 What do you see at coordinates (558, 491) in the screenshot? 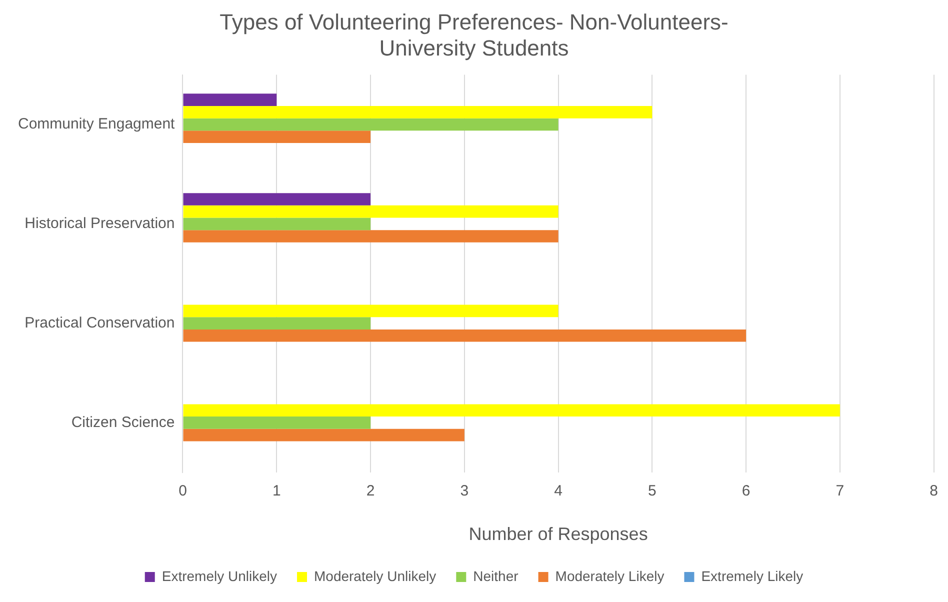
I see `x-tick-label: 4` at bounding box center [558, 491].